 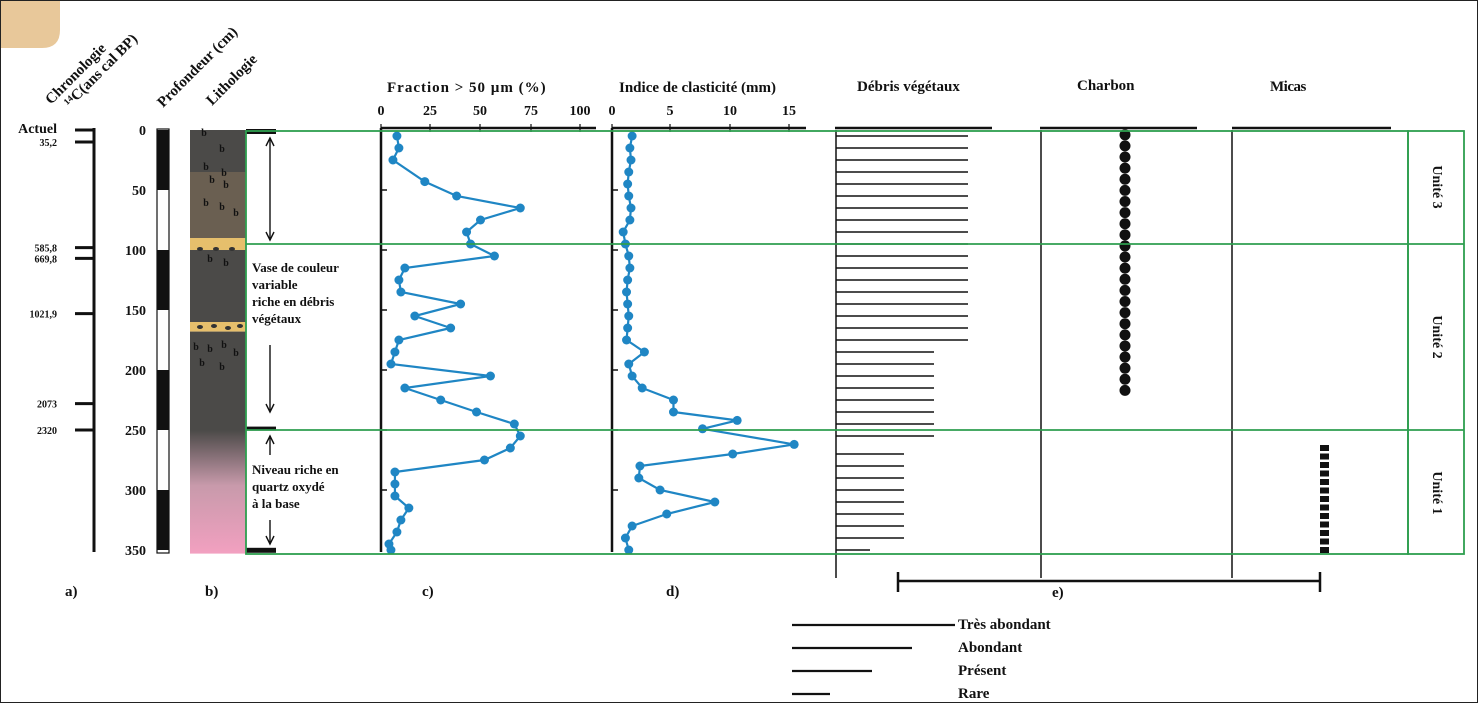 What do you see at coordinates (697, 88) in the screenshot?
I see `header-clasticite: Indice de clasticité (mm)` at bounding box center [697, 88].